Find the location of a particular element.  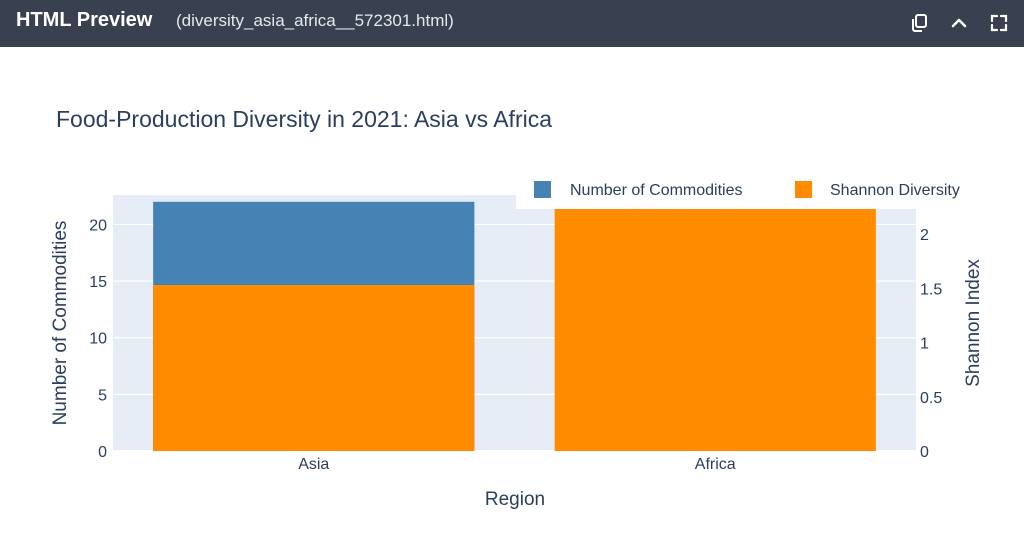

collapse-button is located at coordinates (959, 23).